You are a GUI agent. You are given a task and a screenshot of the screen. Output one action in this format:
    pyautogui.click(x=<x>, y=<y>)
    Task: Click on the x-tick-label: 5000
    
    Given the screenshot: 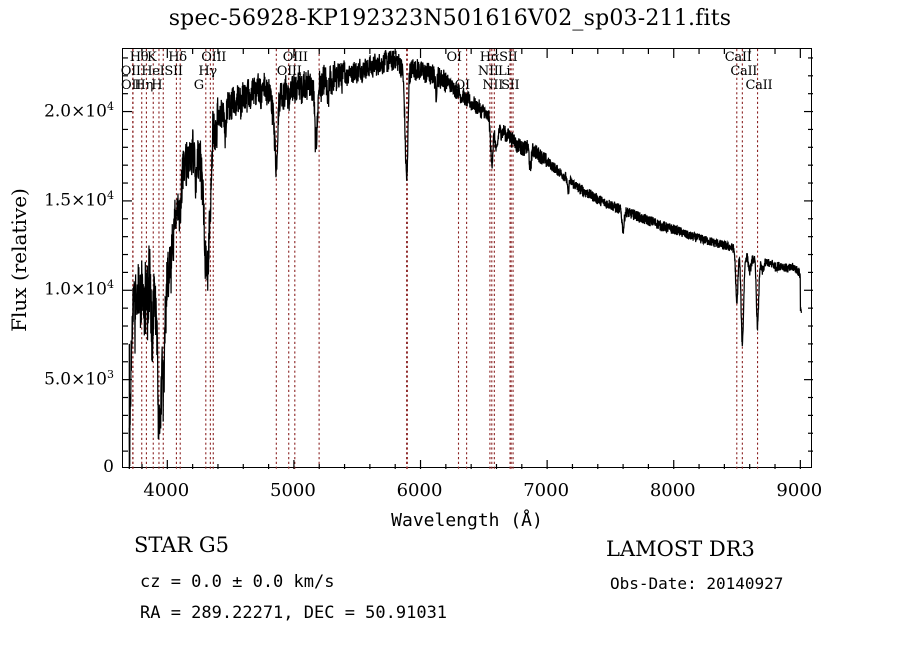 What is the action you would take?
    pyautogui.click(x=293, y=490)
    